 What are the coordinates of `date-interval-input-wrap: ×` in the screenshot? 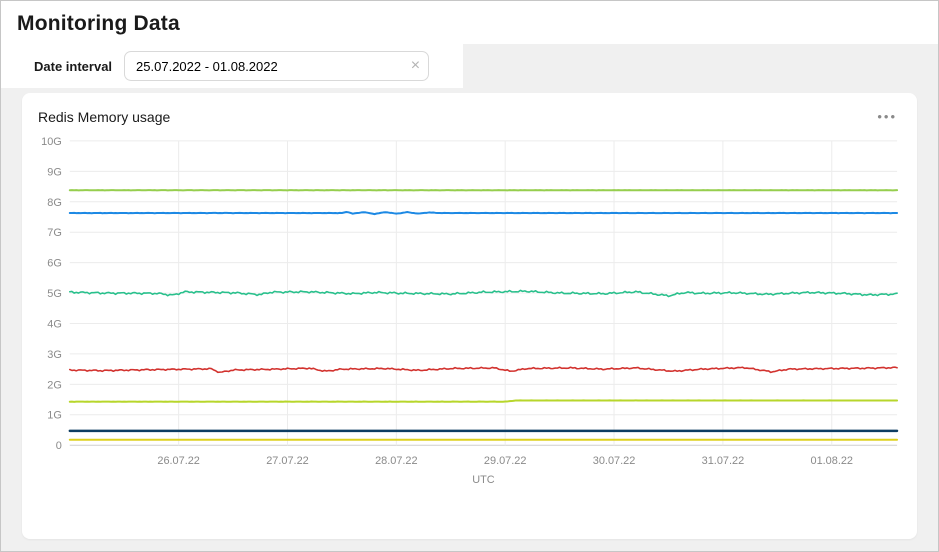 It's located at (277, 66).